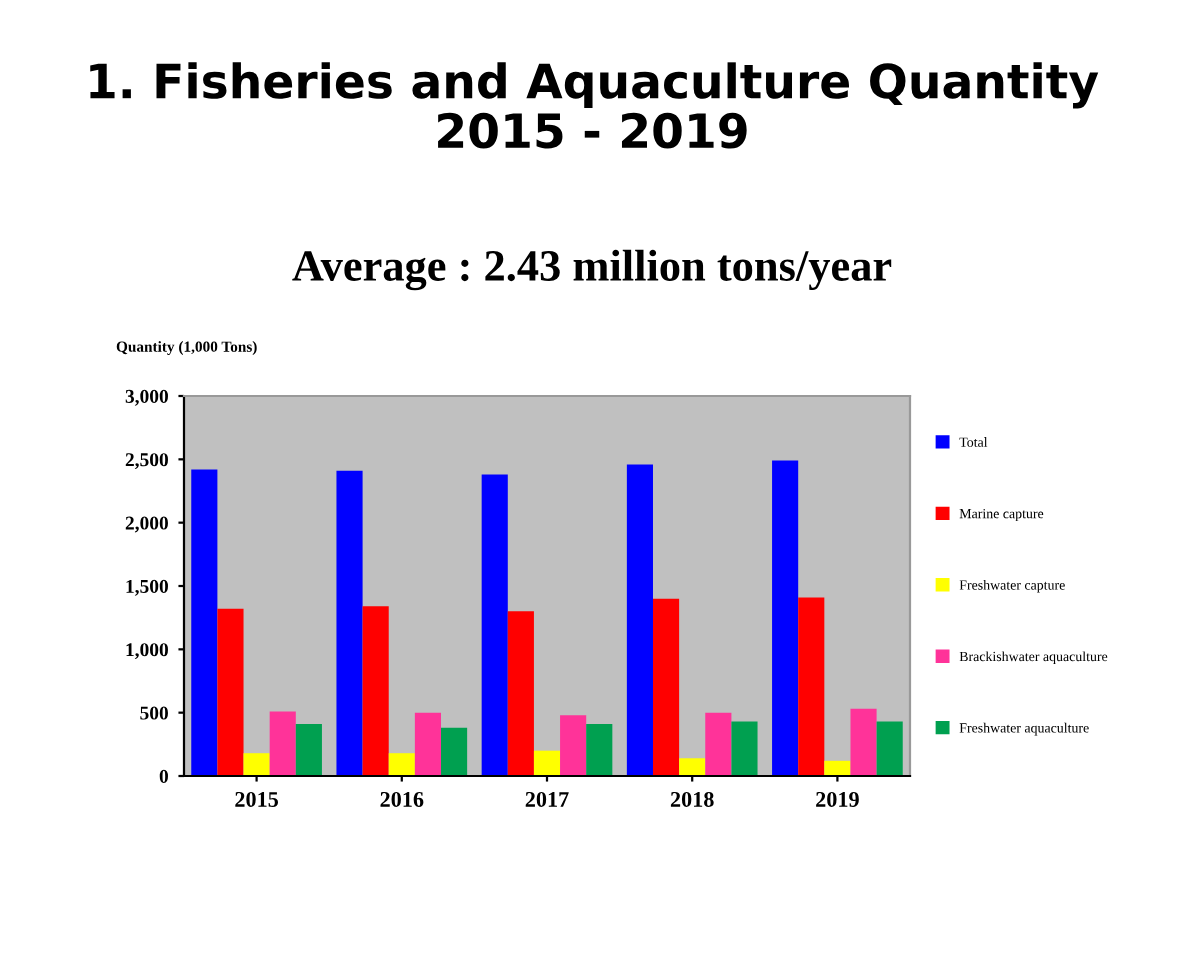 This screenshot has width=1184, height=968. I want to click on x-tick-label: 2019, so click(837, 799).